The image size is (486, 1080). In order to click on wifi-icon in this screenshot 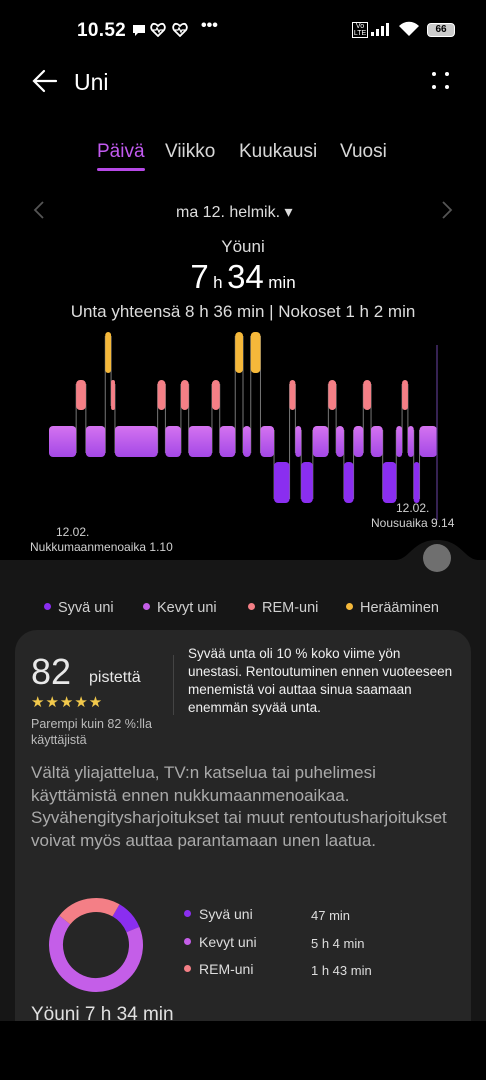, I will do `click(409, 28)`.